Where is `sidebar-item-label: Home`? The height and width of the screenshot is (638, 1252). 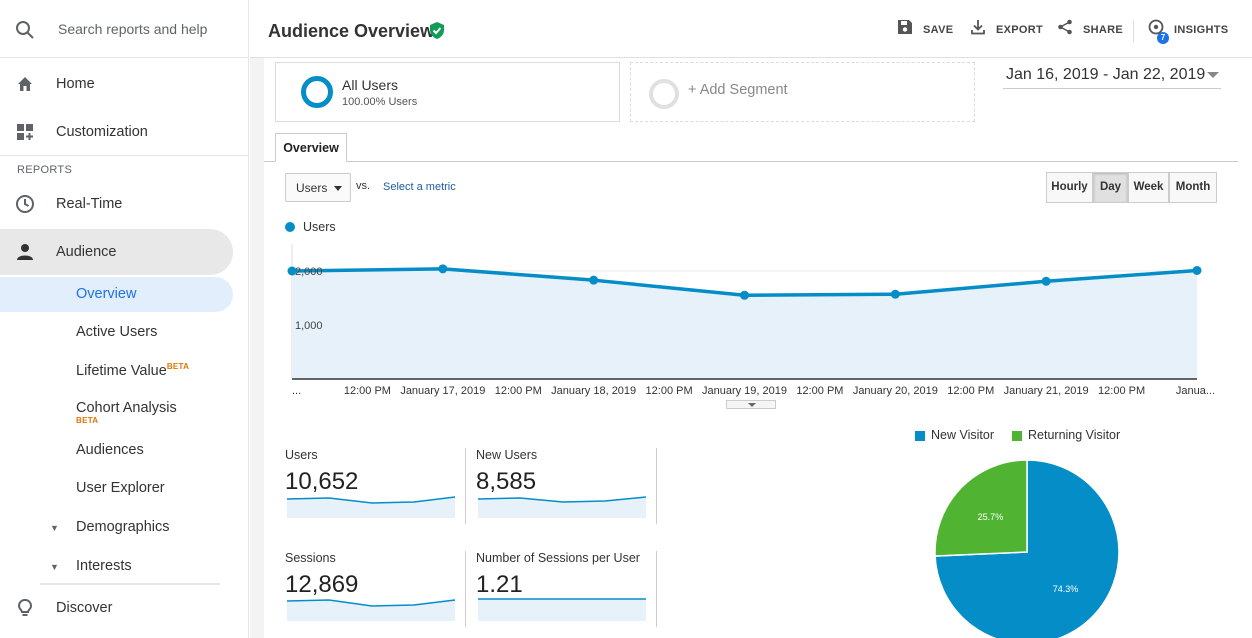 sidebar-item-label: Home is located at coordinates (75, 84).